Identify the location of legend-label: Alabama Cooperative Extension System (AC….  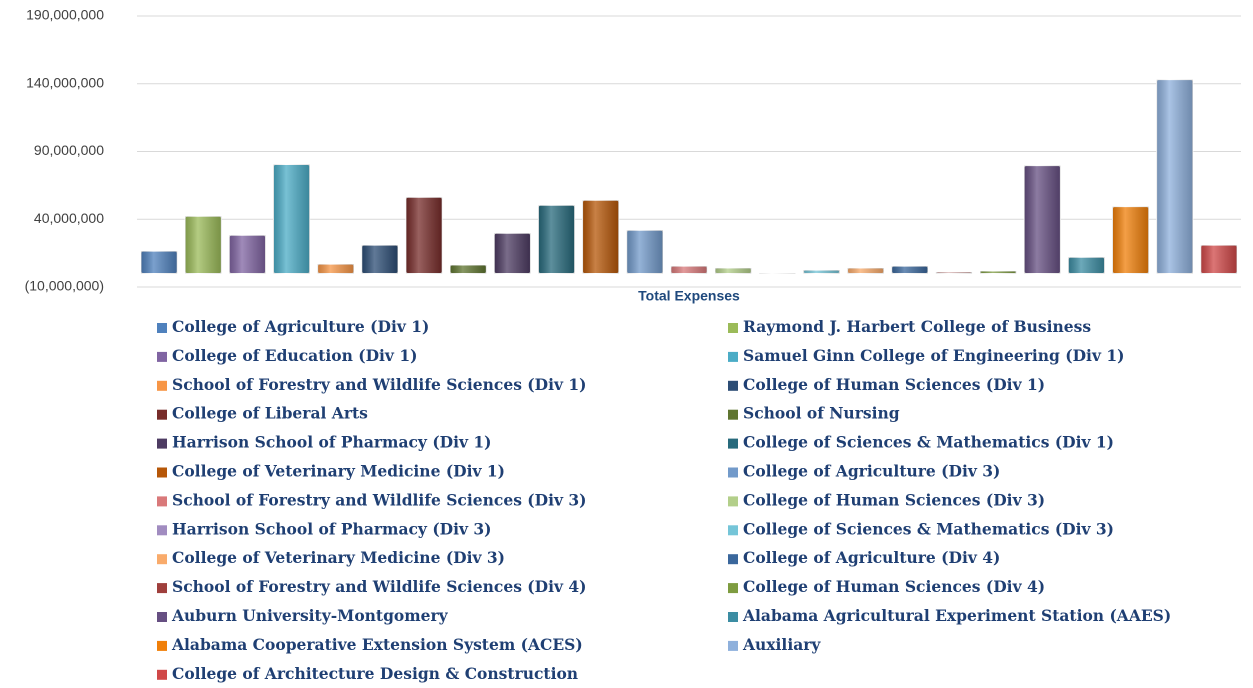
(377, 644).